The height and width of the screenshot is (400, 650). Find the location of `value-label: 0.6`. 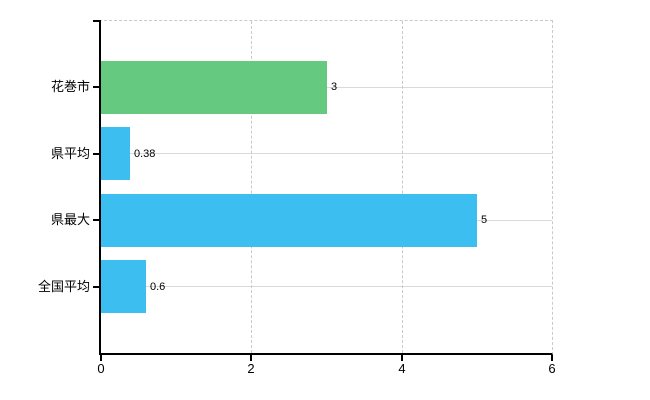

value-label: 0.6 is located at coordinates (158, 287).